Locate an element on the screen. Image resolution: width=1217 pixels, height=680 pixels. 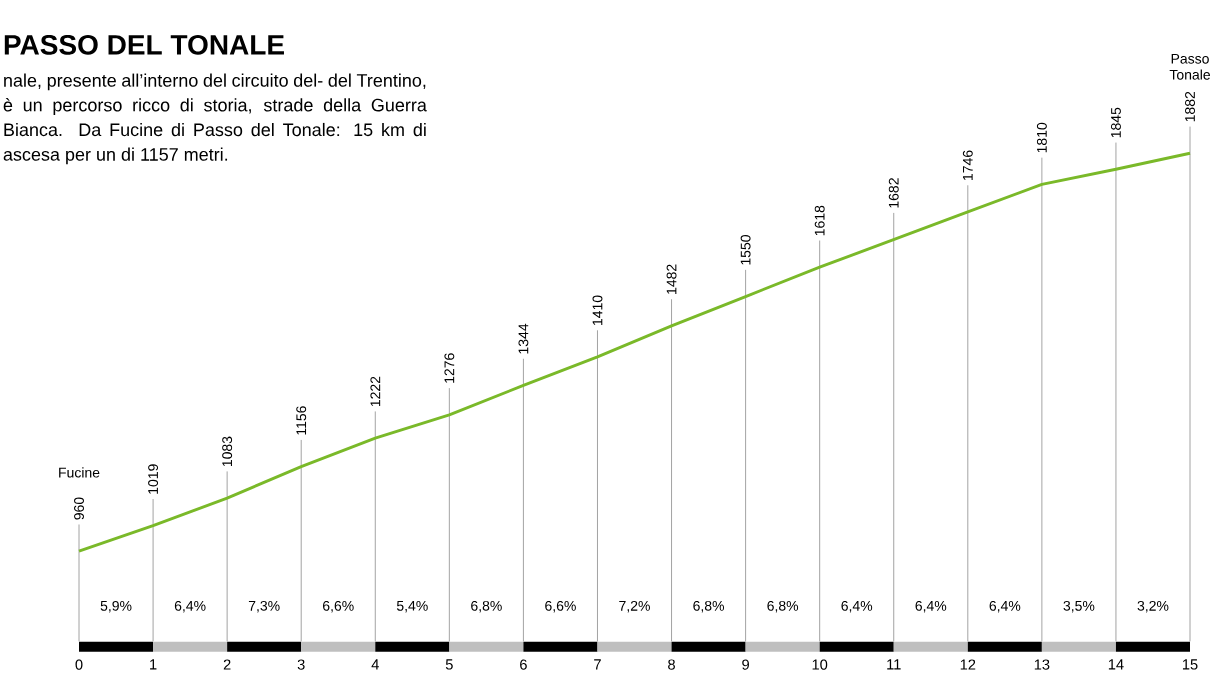
chart-subtitle: nale, presente all’interno del circuito del- del Trentino, è un percorso ricco di storia, strade della Guerra Bianca. Da Fucine di Passo del Tonale: 15 km di ascesa per un di 1157 metri. is located at coordinates (215, 119).